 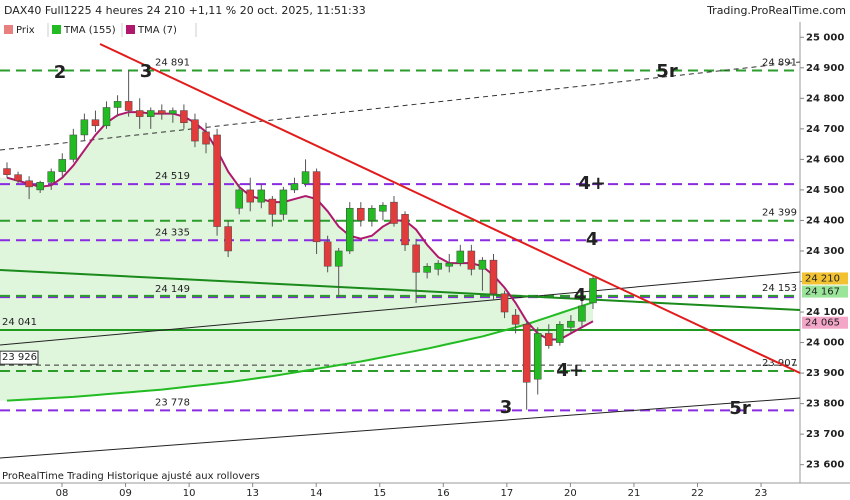 What do you see at coordinates (825, 373) in the screenshot?
I see `y-tick-label: 23 900` at bounding box center [825, 373].